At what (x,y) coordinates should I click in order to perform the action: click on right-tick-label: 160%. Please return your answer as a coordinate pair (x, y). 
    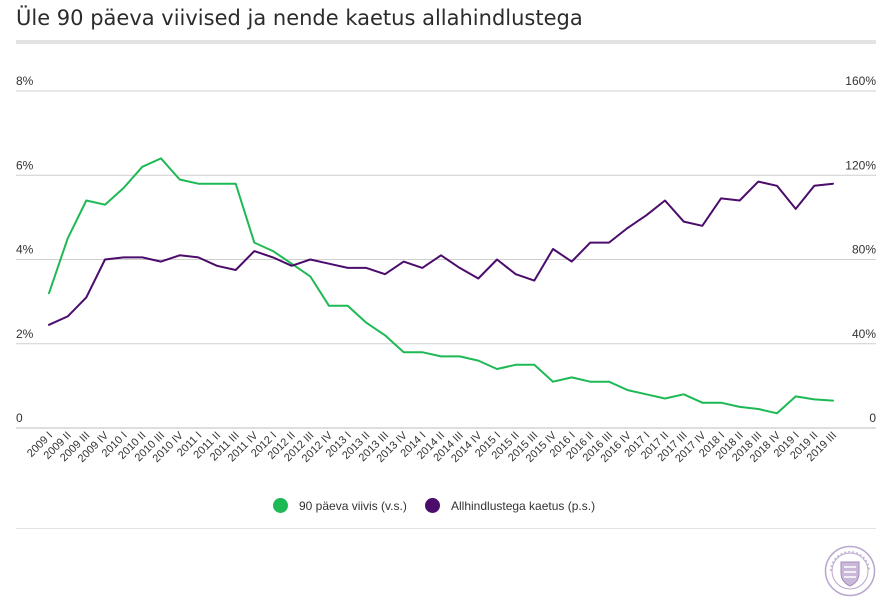
    Looking at the image, I should click on (860, 81).